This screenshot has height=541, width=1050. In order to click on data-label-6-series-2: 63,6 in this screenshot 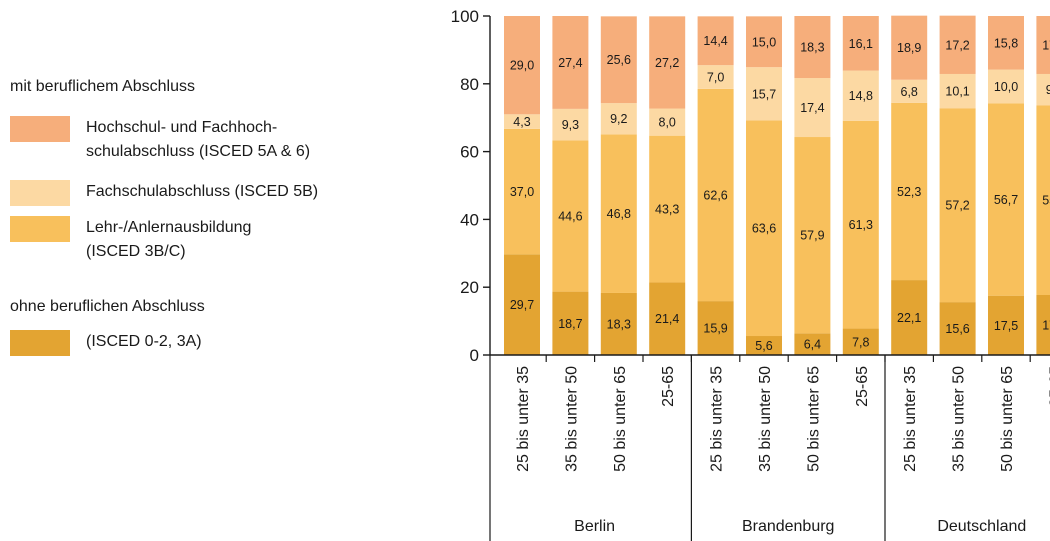, I will do `click(764, 229)`.